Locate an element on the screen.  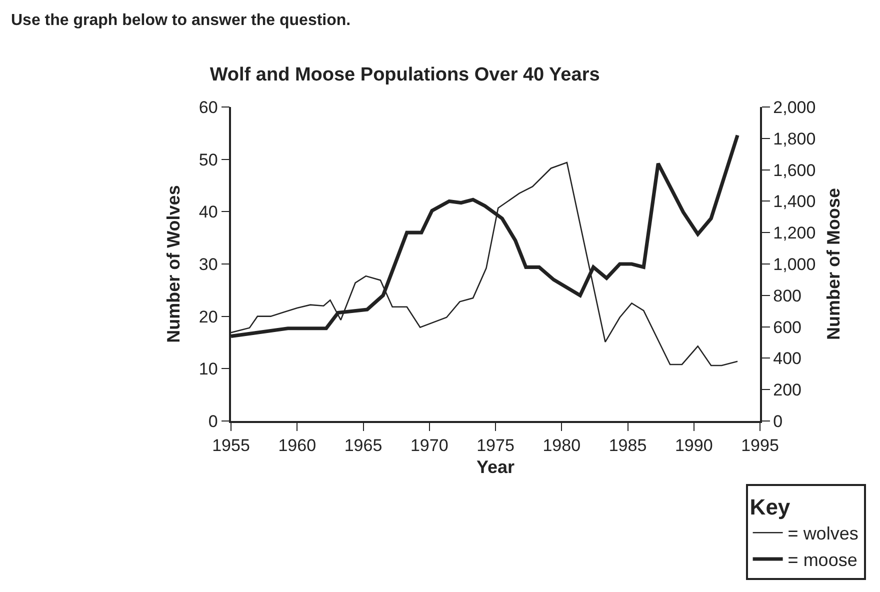
y-tick-label: 30 is located at coordinates (208, 264).